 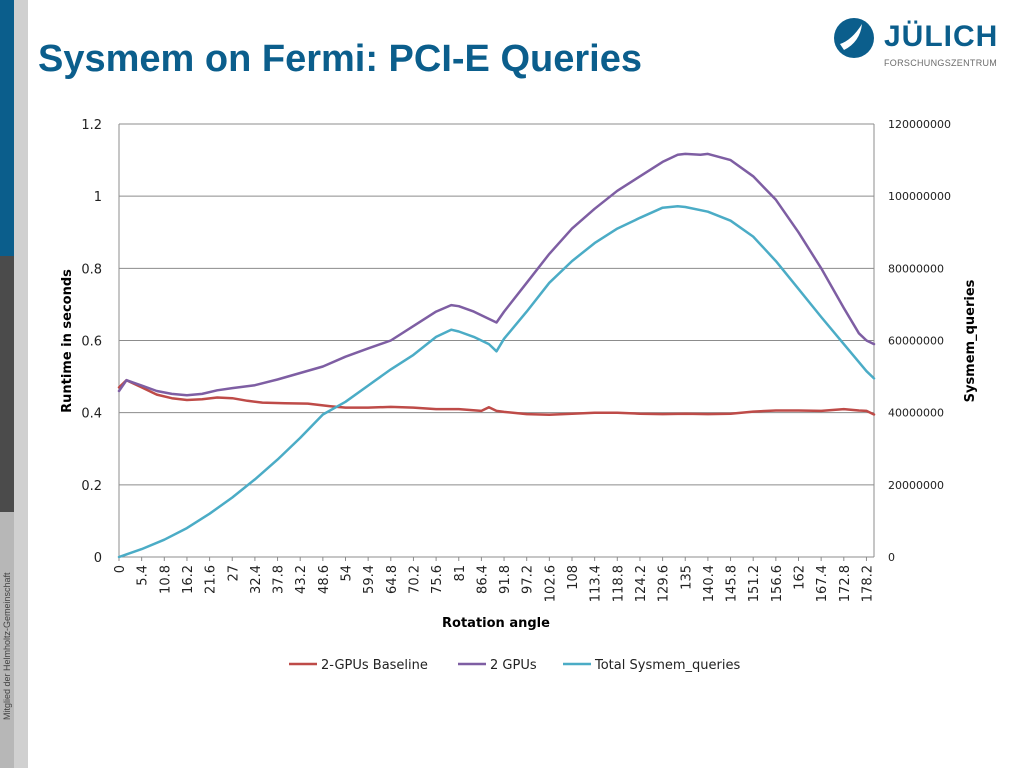 I want to click on x-tick-label: 27, so click(x=233, y=573).